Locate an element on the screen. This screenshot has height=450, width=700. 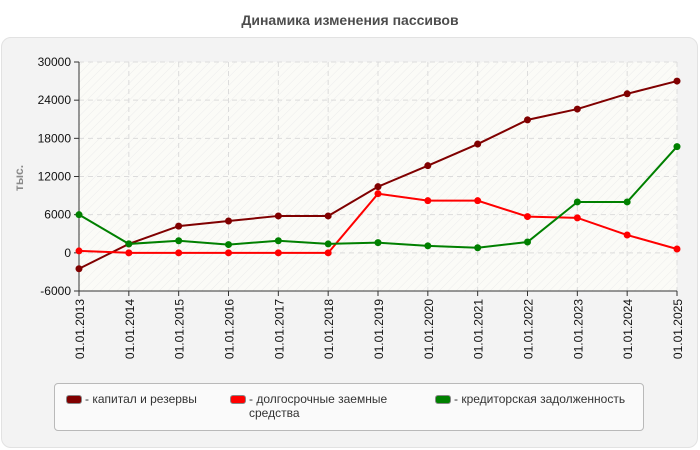
y-tick-label: -6000 is located at coordinates (55, 291).